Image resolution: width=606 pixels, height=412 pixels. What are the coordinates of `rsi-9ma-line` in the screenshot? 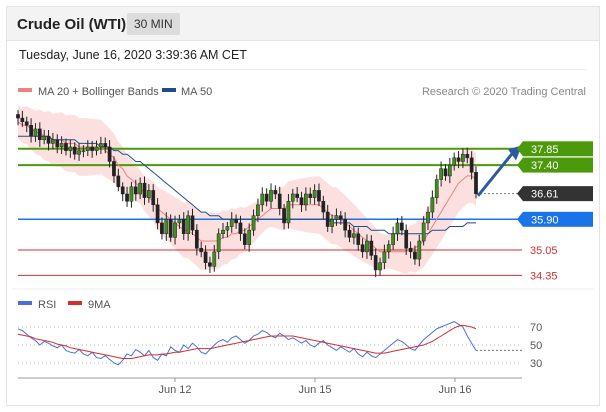 It's located at (247, 341).